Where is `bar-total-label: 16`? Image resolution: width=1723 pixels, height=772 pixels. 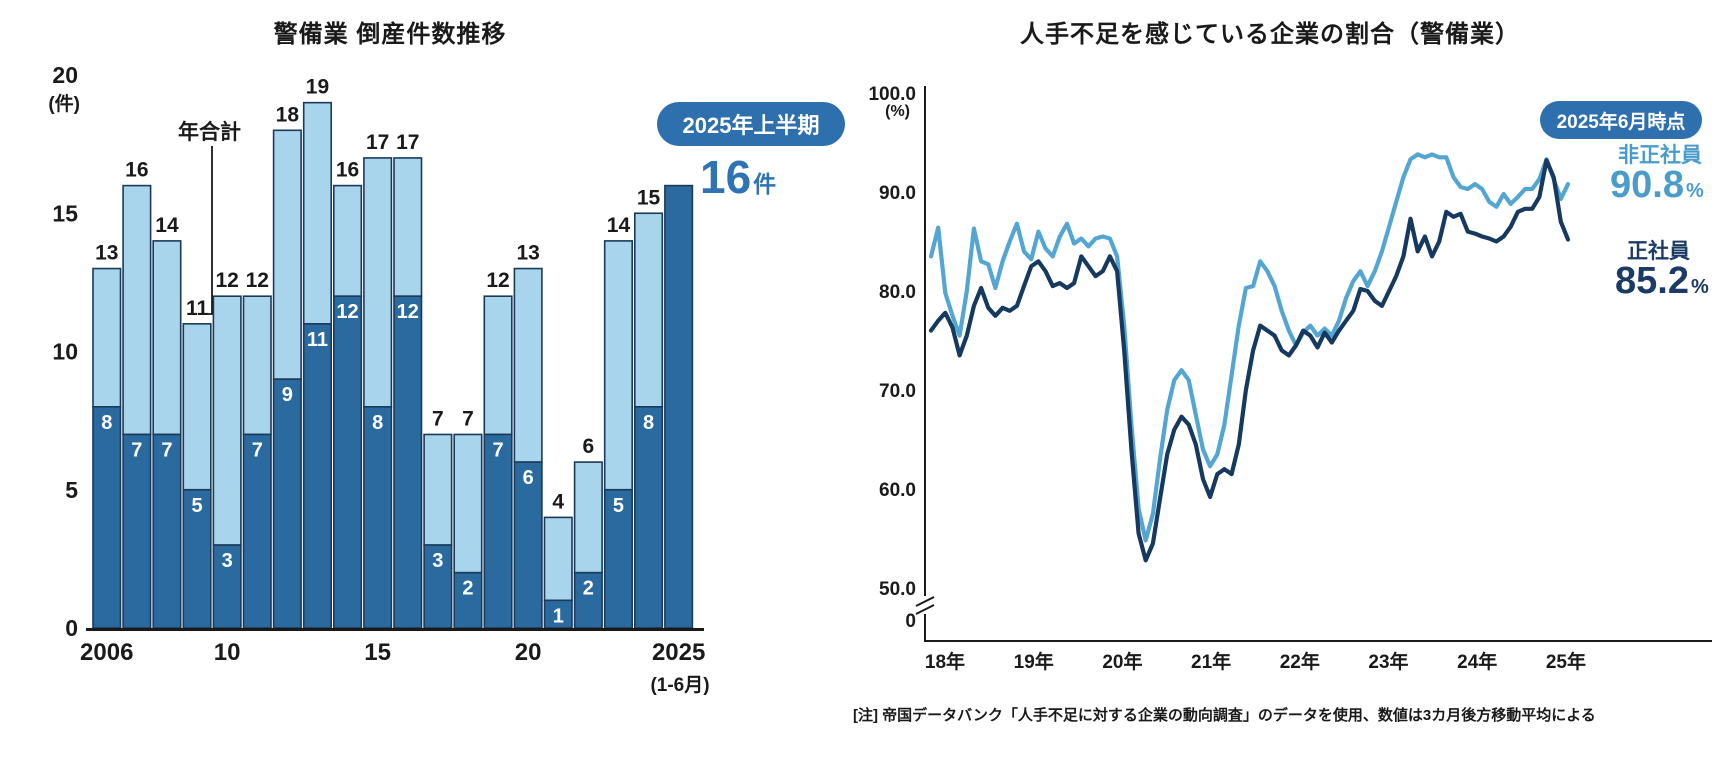 bar-total-label: 16 is located at coordinates (136, 170).